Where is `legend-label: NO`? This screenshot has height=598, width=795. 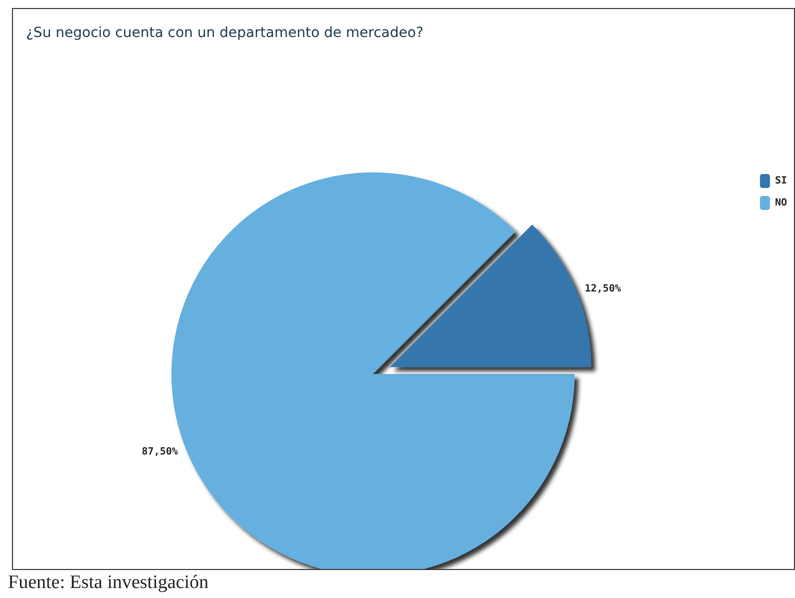 legend-label: NO is located at coordinates (781, 203).